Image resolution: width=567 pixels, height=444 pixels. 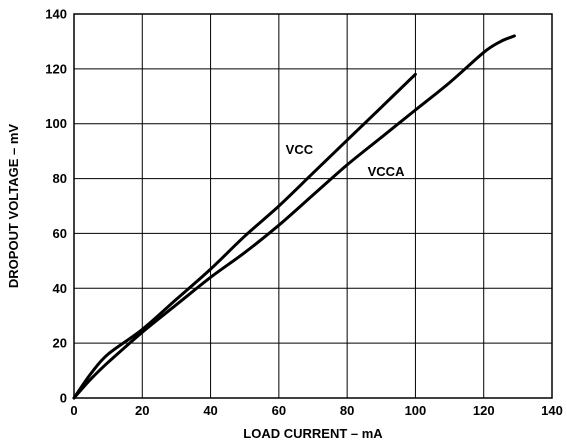 What do you see at coordinates (13, 206) in the screenshot?
I see `y-axis-title: DROPOUT VOLTAGE – mV` at bounding box center [13, 206].